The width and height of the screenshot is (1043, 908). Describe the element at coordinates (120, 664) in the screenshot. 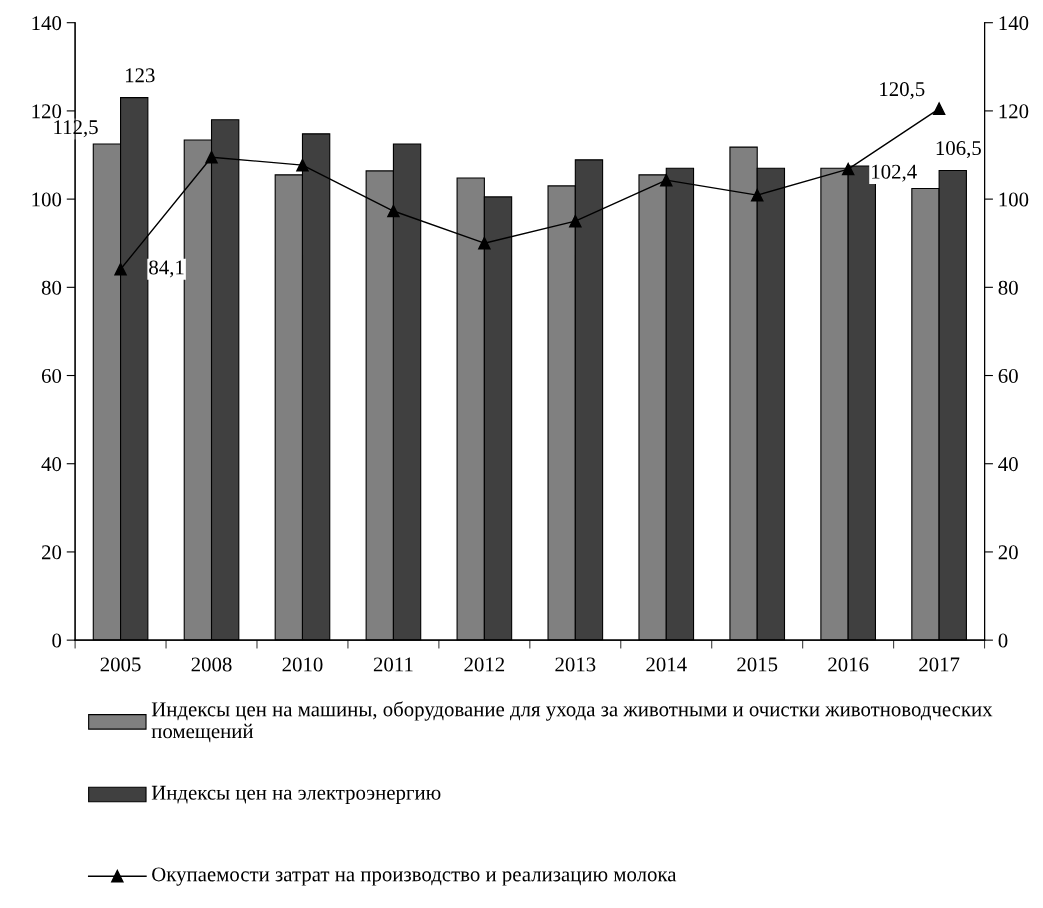

I see `x-tick-label: 2005` at that location.